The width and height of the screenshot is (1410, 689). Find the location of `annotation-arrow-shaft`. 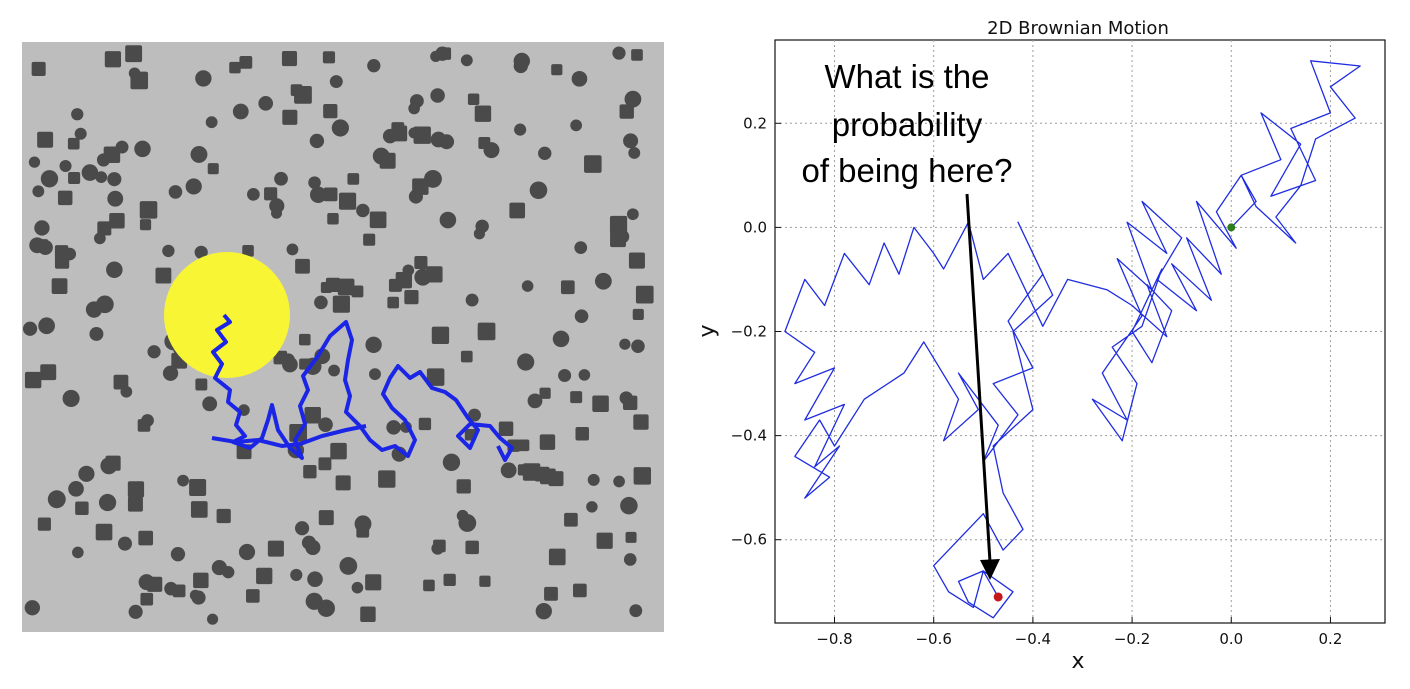

annotation-arrow-shaft is located at coordinates (978, 378).